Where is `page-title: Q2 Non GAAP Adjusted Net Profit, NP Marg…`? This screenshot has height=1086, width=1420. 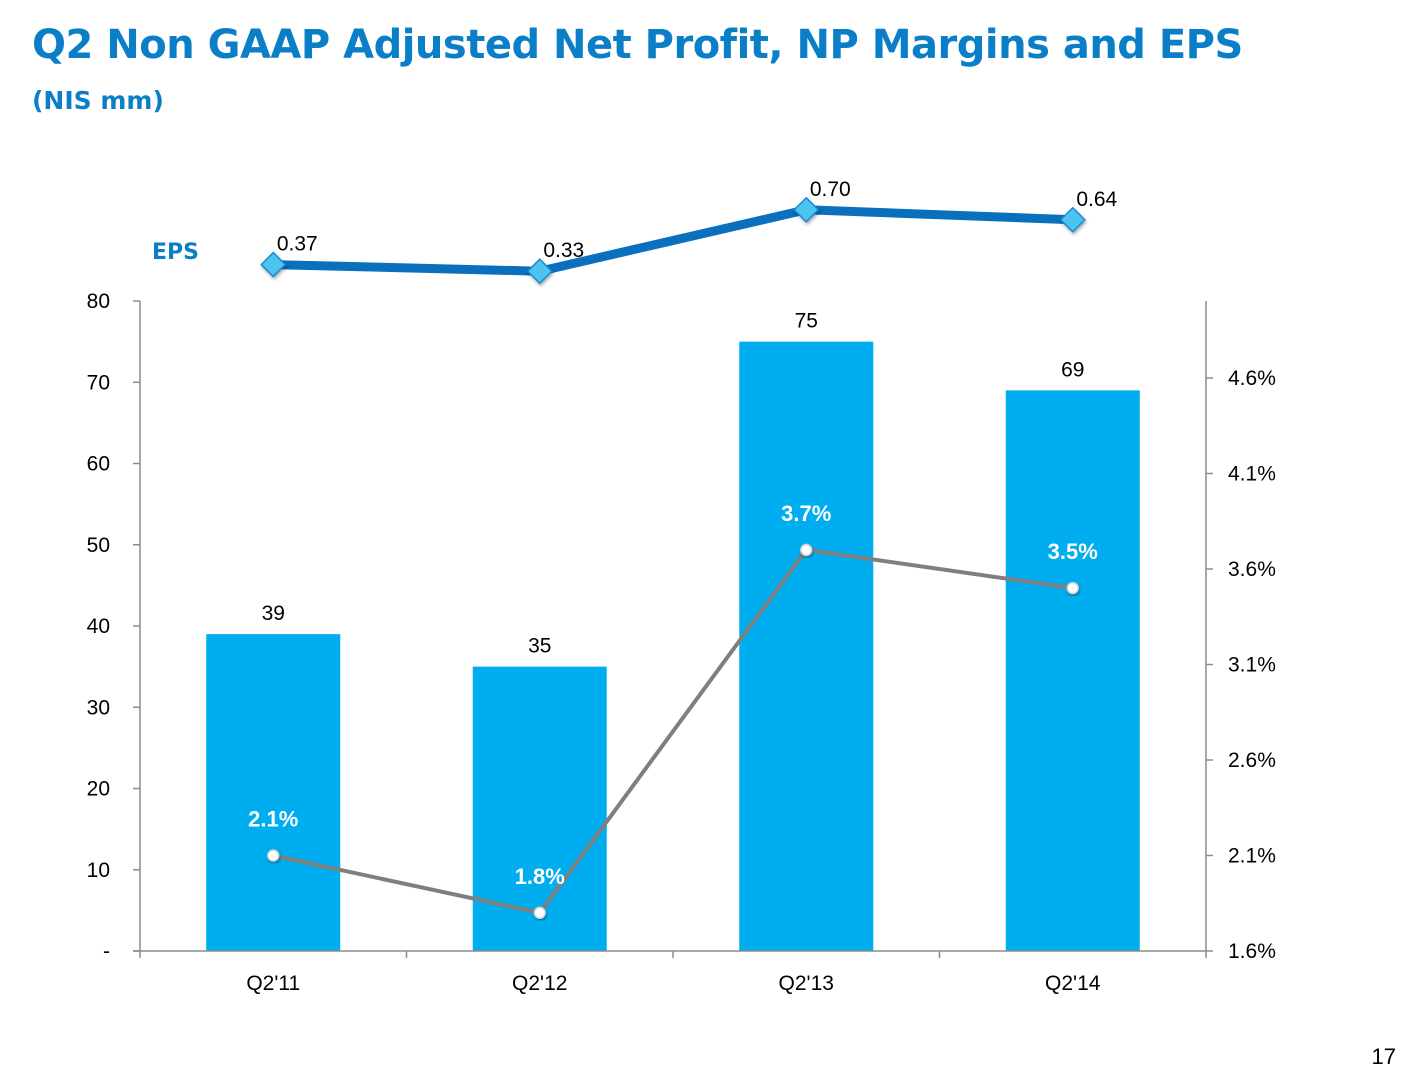
page-title: Q2 Non GAAP Adjusted Net Profit, NP Marg… is located at coordinates (637, 45).